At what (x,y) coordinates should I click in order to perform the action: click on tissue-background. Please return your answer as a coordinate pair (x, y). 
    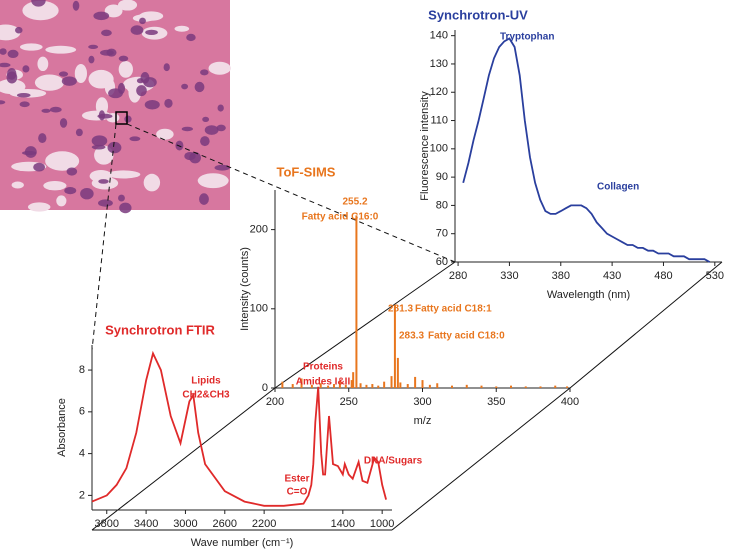
    Looking at the image, I should click on (115, 105).